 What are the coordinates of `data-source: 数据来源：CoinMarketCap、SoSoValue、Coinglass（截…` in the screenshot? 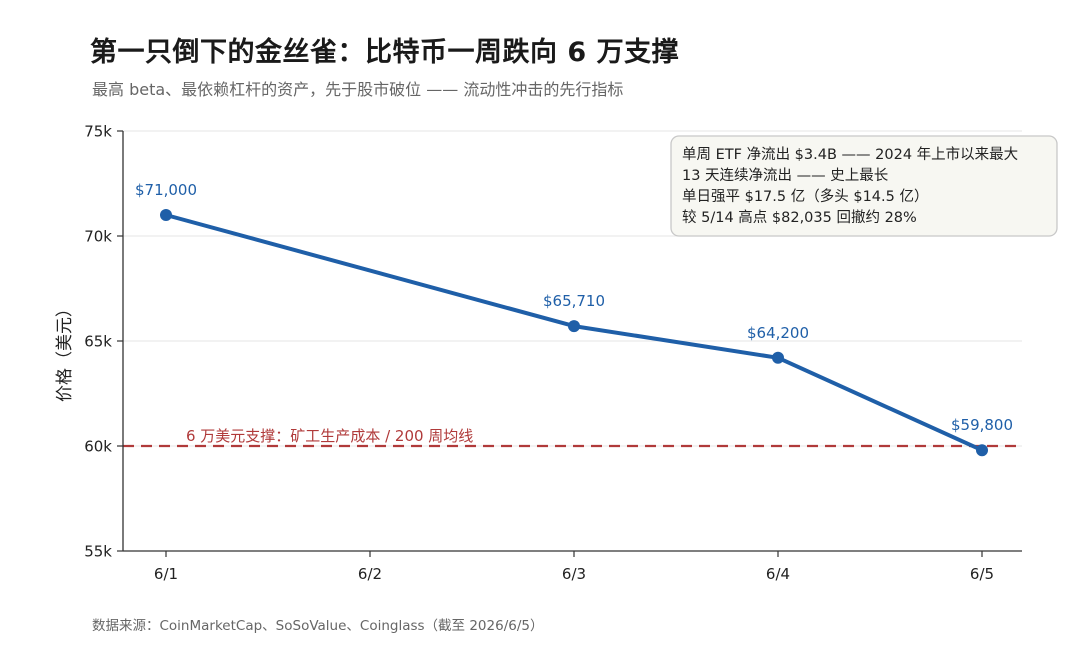 It's located at (318, 626).